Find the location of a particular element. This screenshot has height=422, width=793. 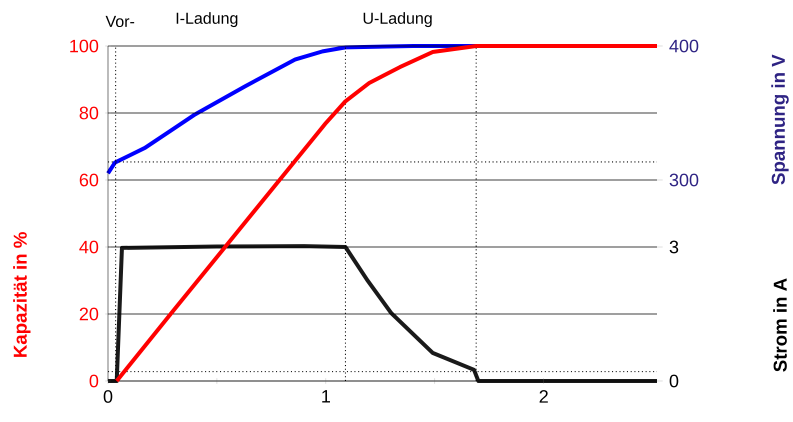

y-tick-label: 20 is located at coordinates (89, 314).